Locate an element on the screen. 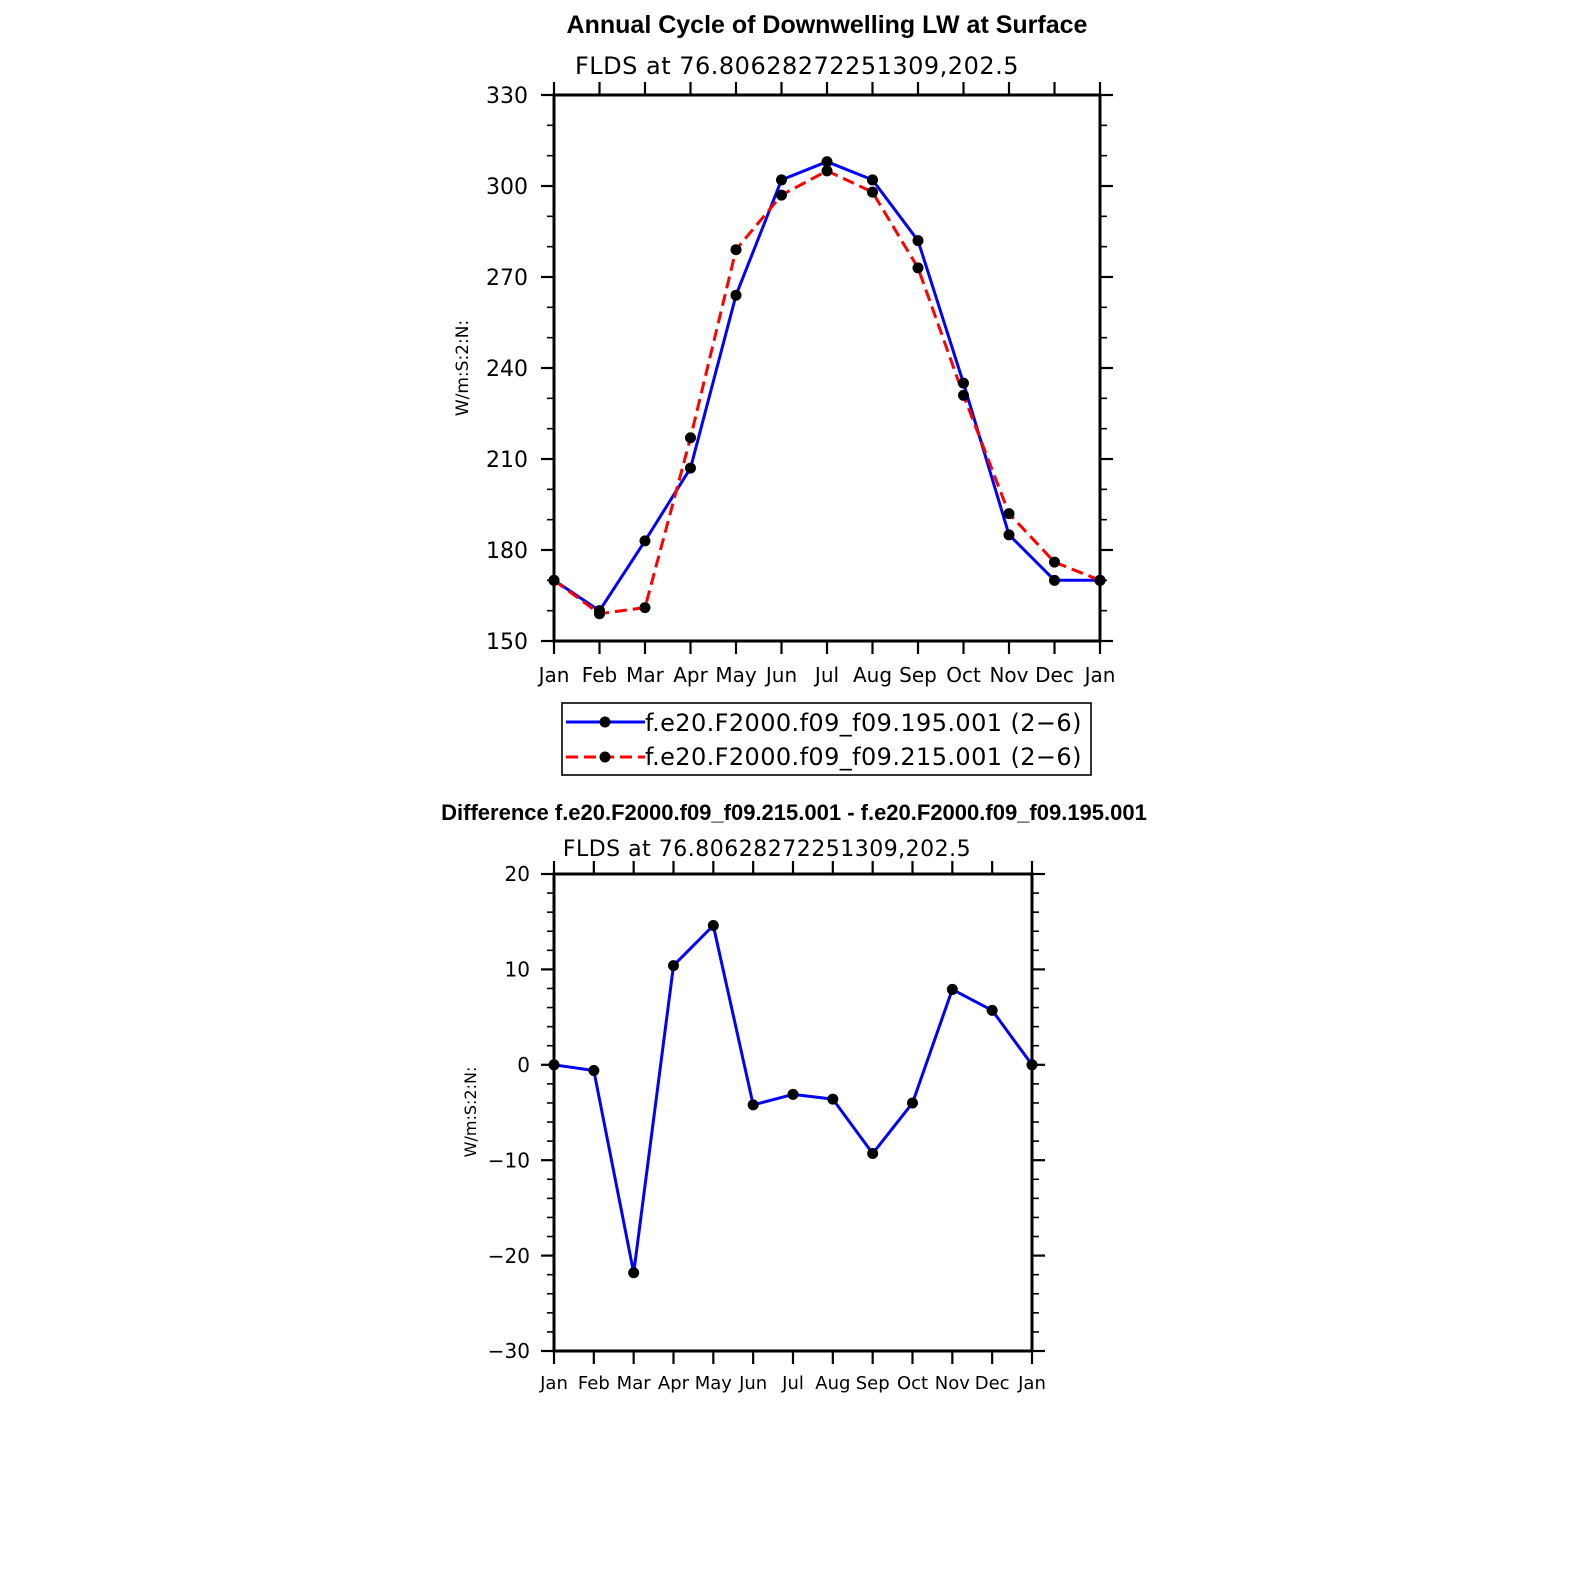 The width and height of the screenshot is (1574, 1574). y-tick-label: −10 is located at coordinates (509, 1160).